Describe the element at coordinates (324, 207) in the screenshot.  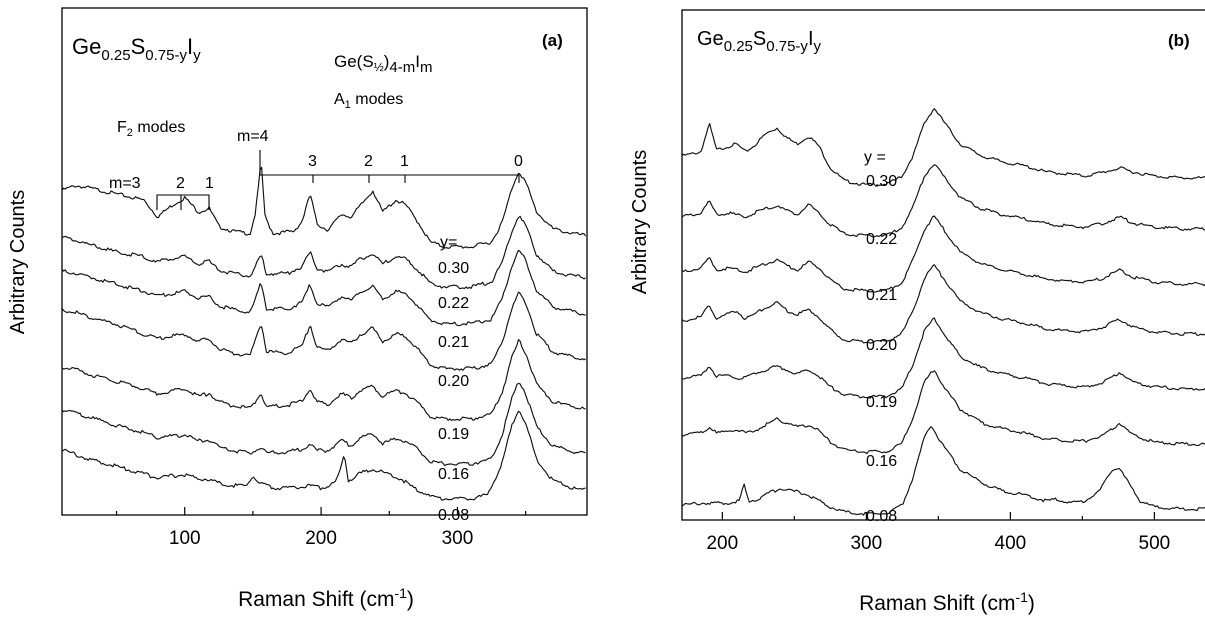
I see `series-trace-a-0.30` at that location.